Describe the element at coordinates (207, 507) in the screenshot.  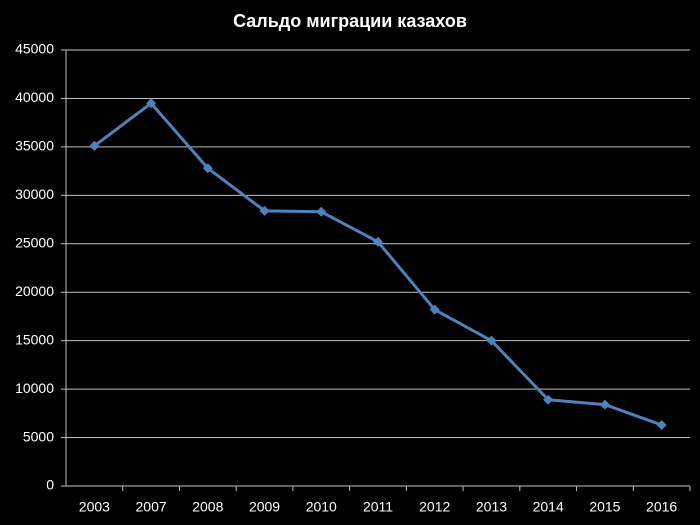
I see `x-tick-label: 2008` at that location.